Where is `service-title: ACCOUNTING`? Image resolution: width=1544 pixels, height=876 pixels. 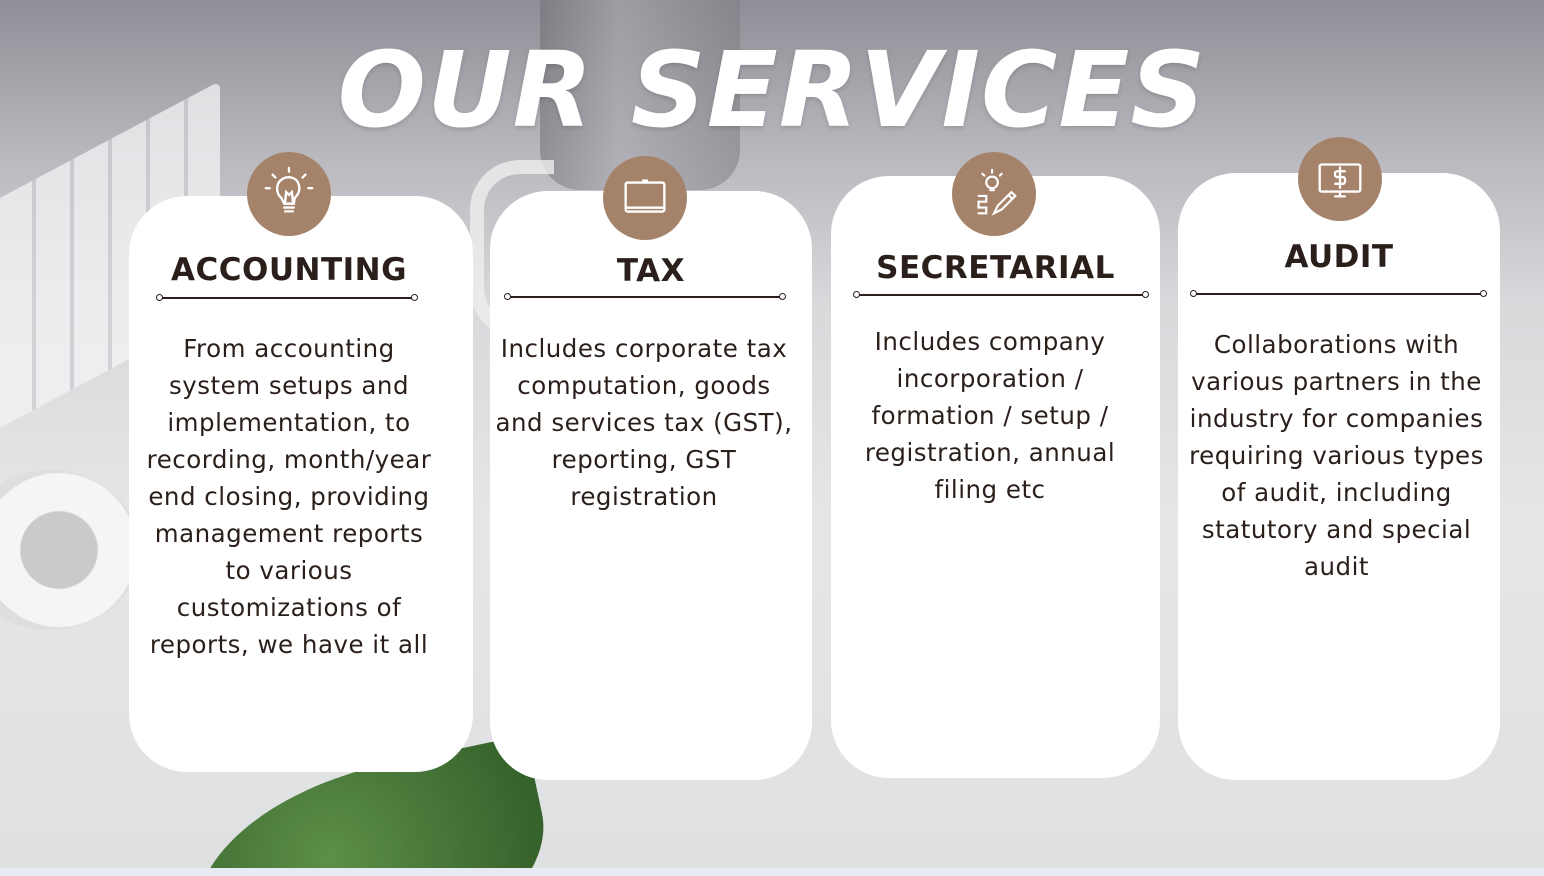 service-title: ACCOUNTING is located at coordinates (289, 270).